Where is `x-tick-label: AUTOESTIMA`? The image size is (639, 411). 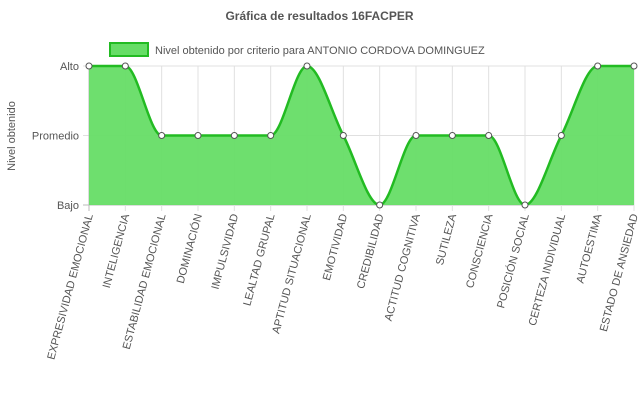
x-tick-label: AUTOESTIMA is located at coordinates (590, 248).